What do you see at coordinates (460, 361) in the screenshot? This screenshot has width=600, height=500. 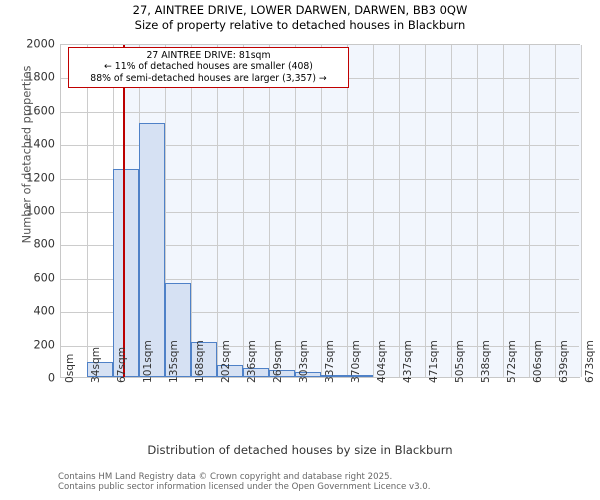 I see `x-tick-label: 505sqm` at bounding box center [460, 361].